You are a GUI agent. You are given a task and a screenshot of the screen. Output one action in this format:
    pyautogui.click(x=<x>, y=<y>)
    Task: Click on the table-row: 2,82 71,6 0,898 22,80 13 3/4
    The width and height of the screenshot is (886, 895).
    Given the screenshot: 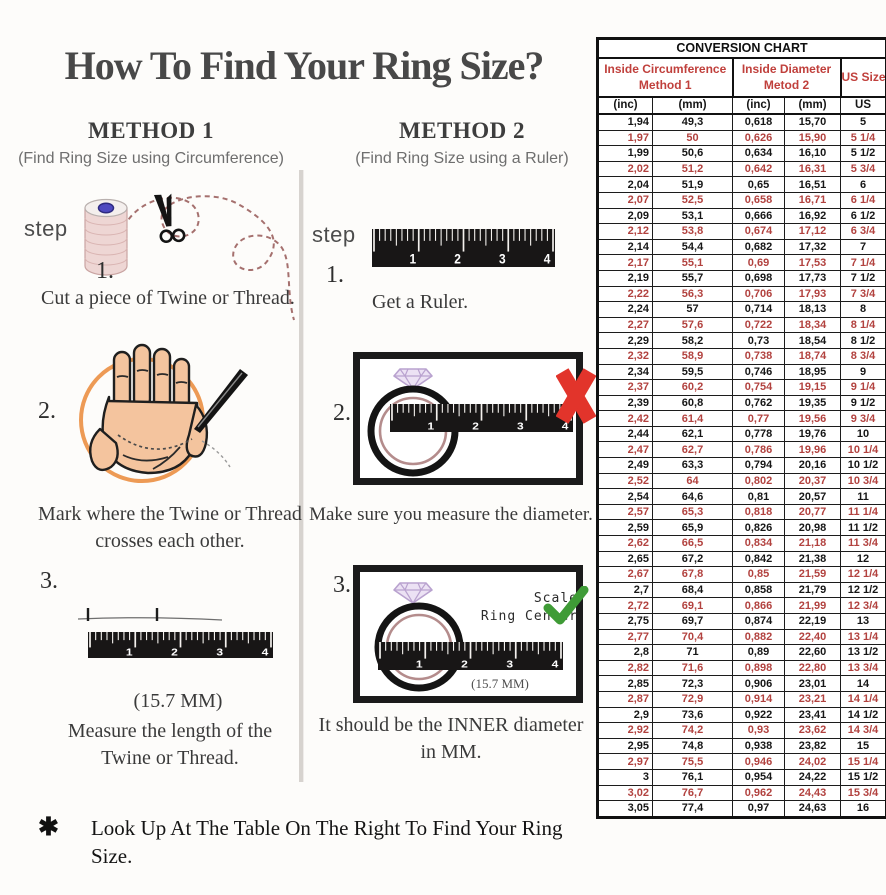 What is the action you would take?
    pyautogui.click(x=741, y=668)
    